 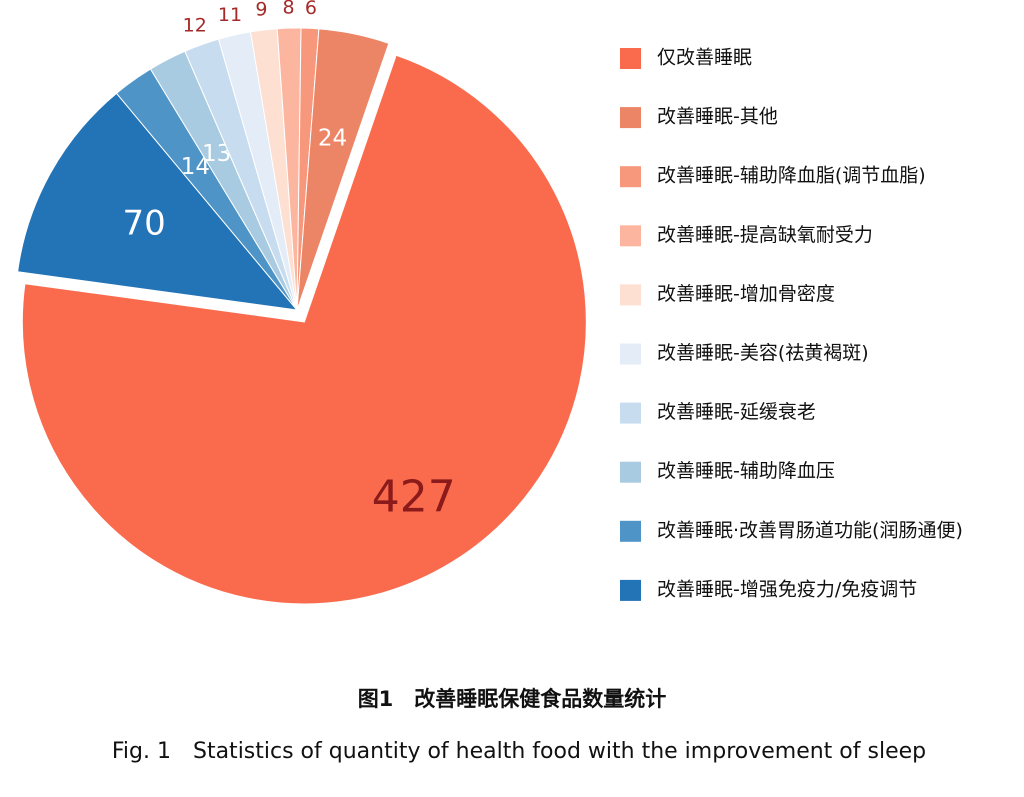 I want to click on data-label: 70, so click(x=143, y=224).